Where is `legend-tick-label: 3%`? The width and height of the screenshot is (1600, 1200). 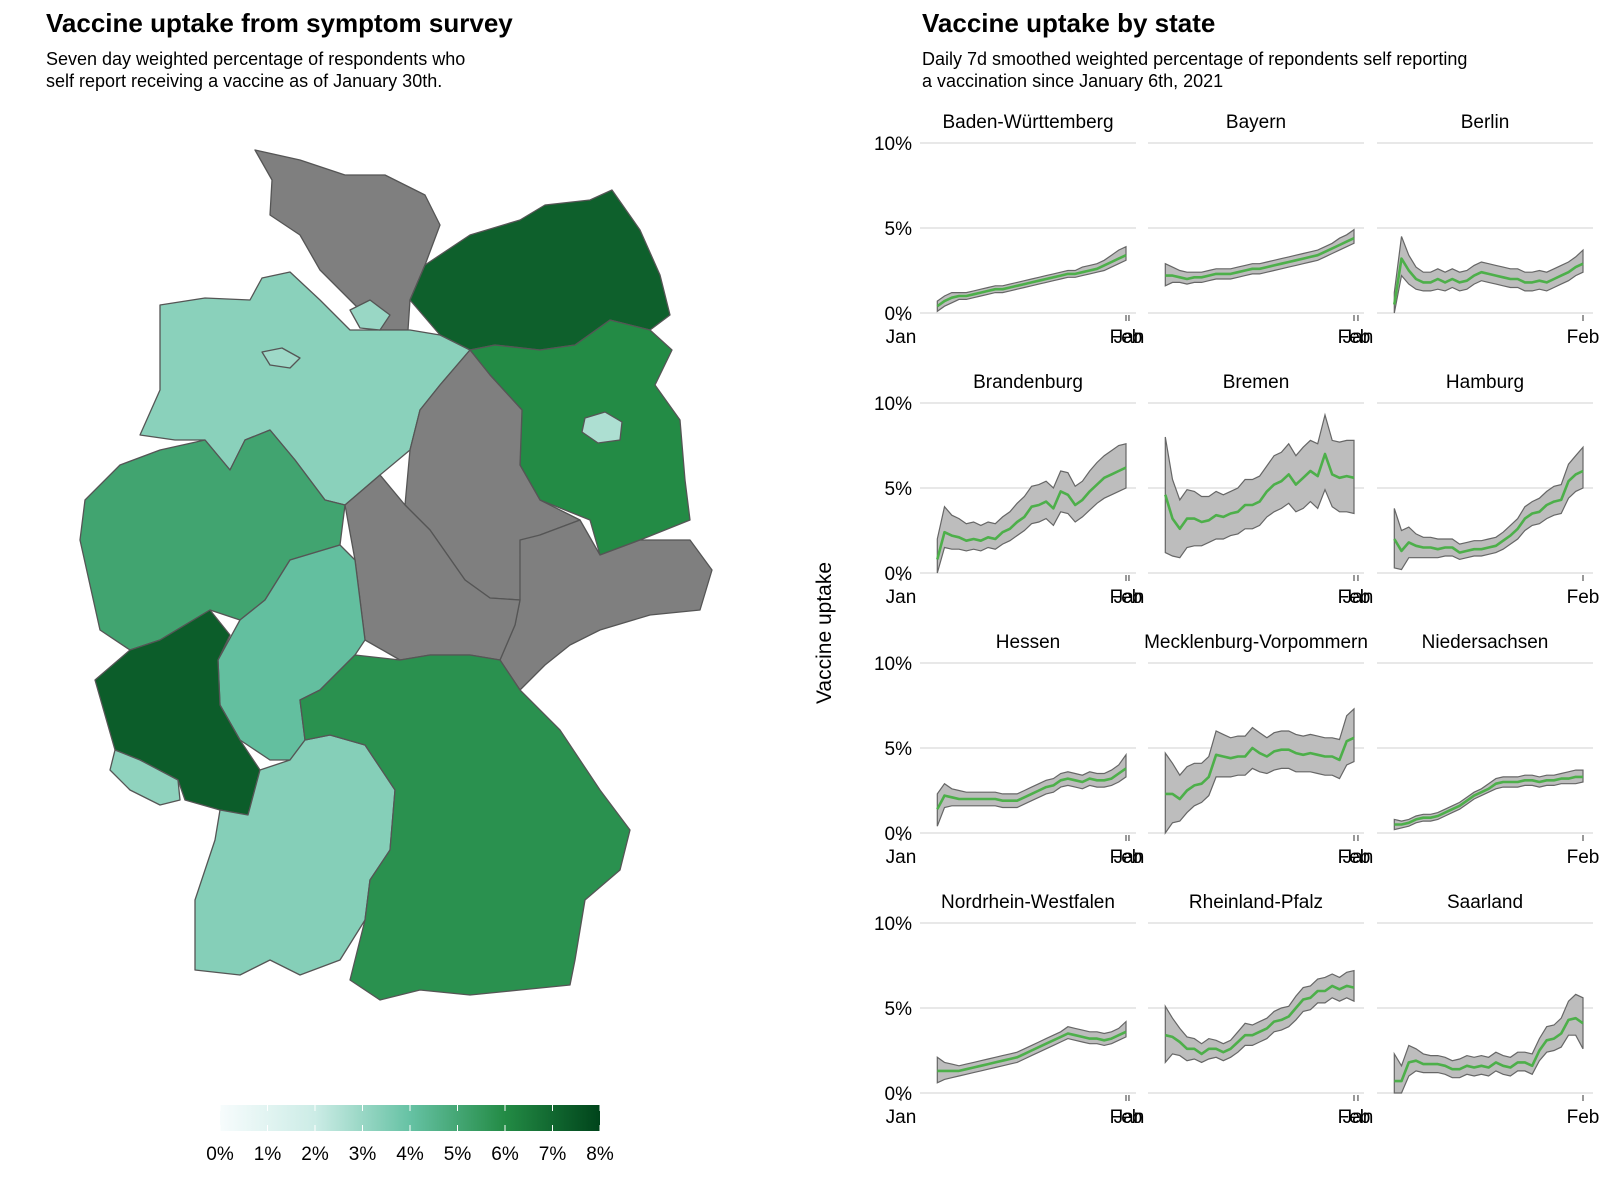
legend-tick-label: 3% is located at coordinates (363, 1154).